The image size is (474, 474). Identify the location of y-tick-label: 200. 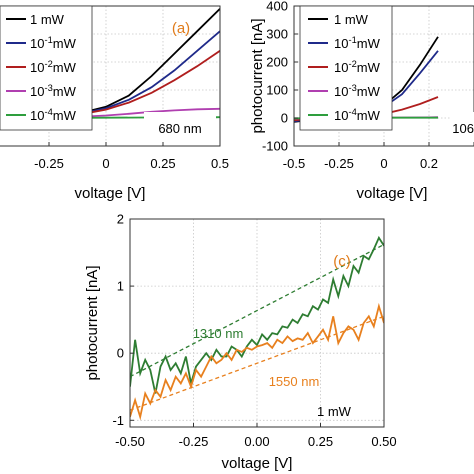
(277, 62).